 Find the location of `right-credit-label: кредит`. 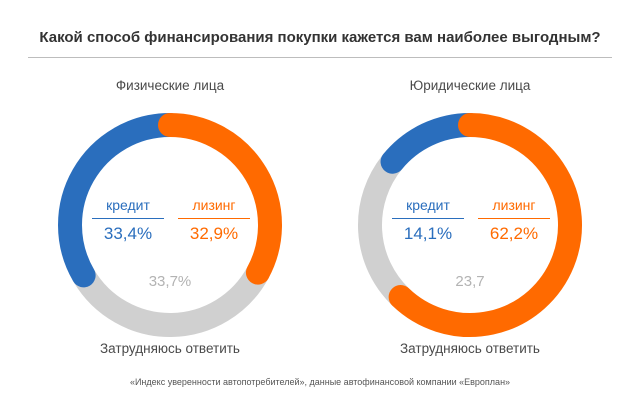

right-credit-label: кредит is located at coordinates (428, 205).